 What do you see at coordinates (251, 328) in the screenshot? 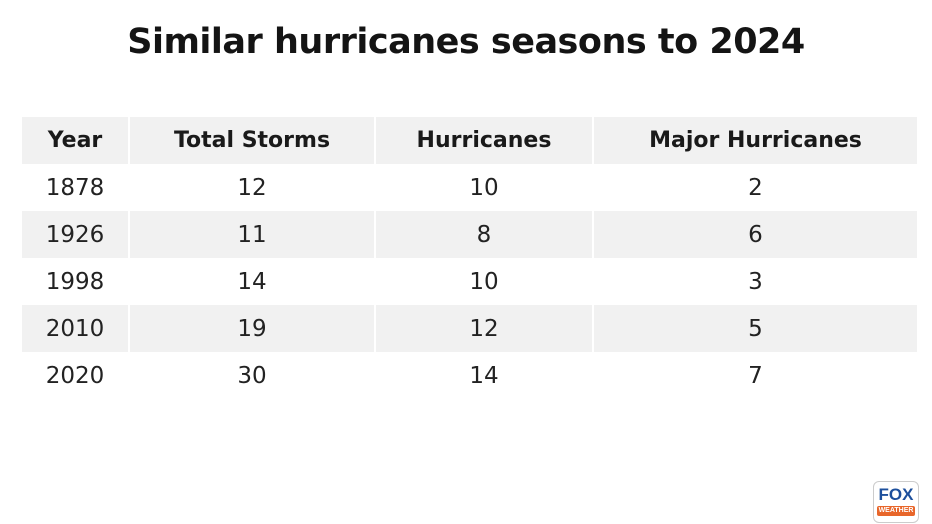
I see `table-cell: 19` at bounding box center [251, 328].